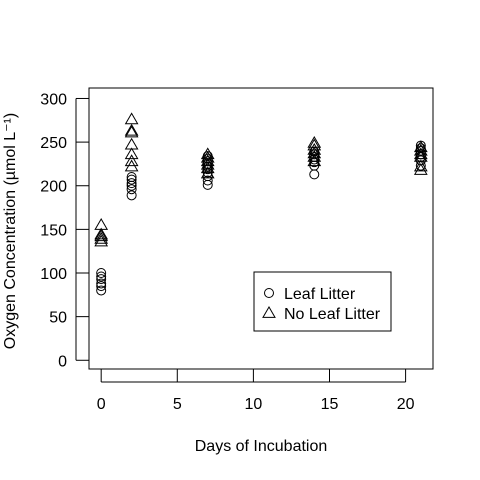 The height and width of the screenshot is (480, 480). Describe the element at coordinates (53, 187) in the screenshot. I see `y-tick-label: 200` at that location.